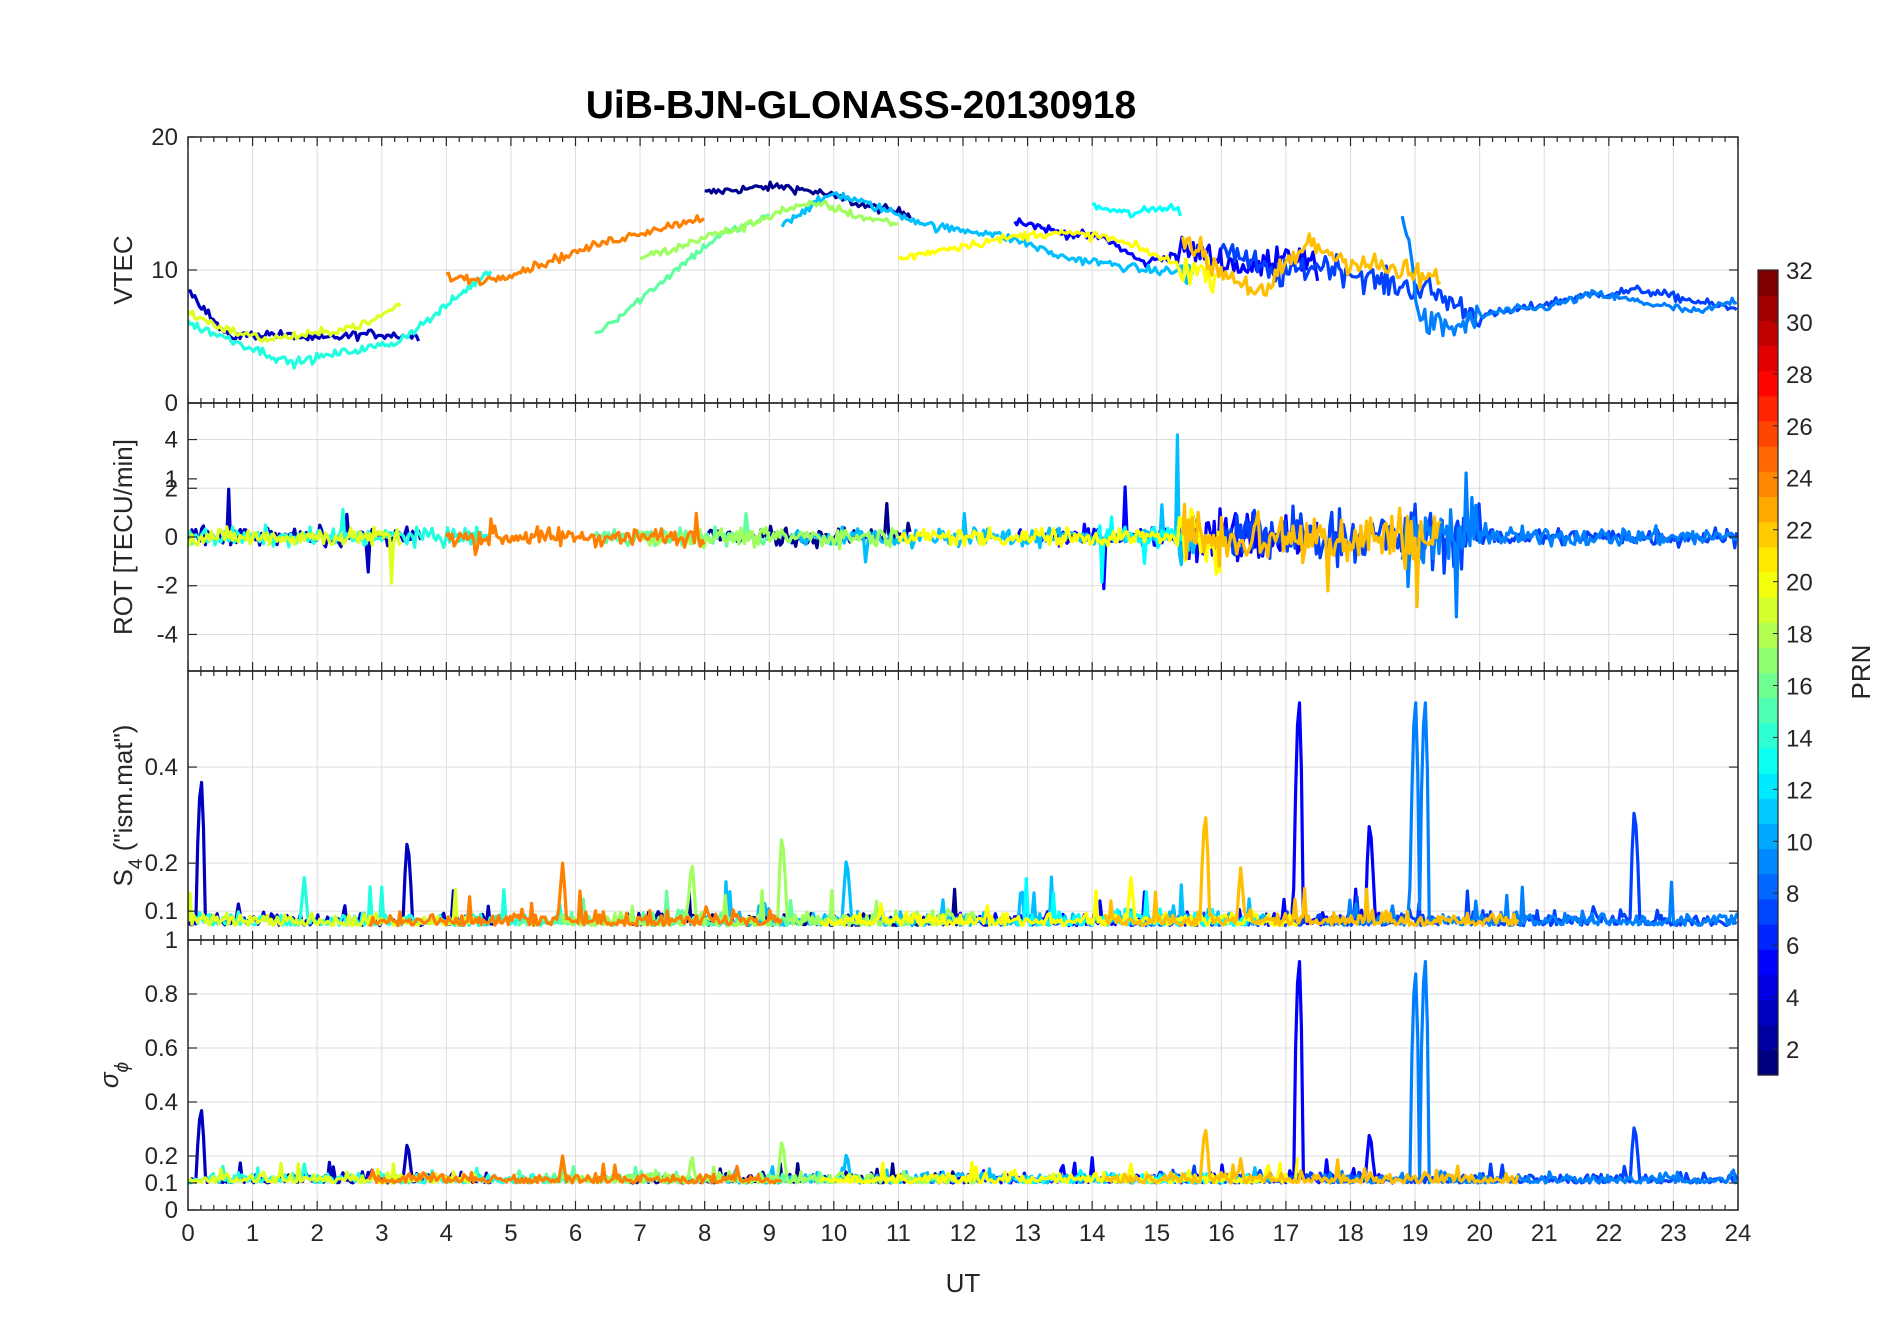 Image resolution: width=1902 pixels, height=1330 pixels. What do you see at coordinates (109, 1079) in the screenshot?
I see `y-axis-label-main: σ` at bounding box center [109, 1079].